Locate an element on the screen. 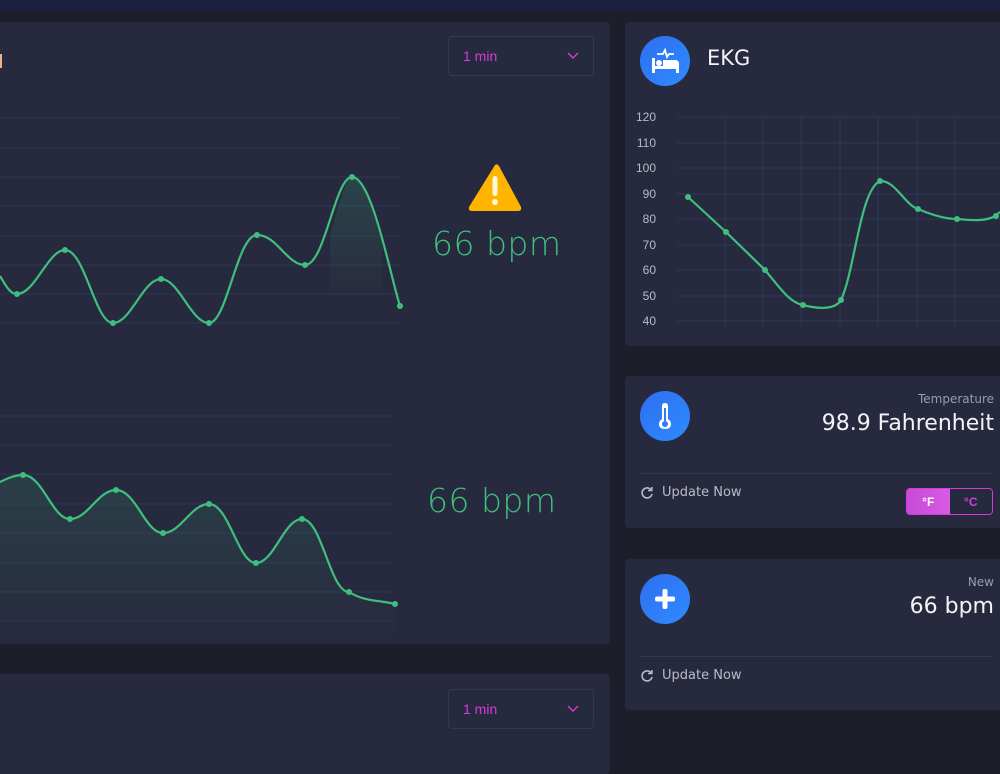 Image resolution: width=1000 pixels, height=774 pixels. bottom-interval-select-value: 1 min is located at coordinates (480, 709).